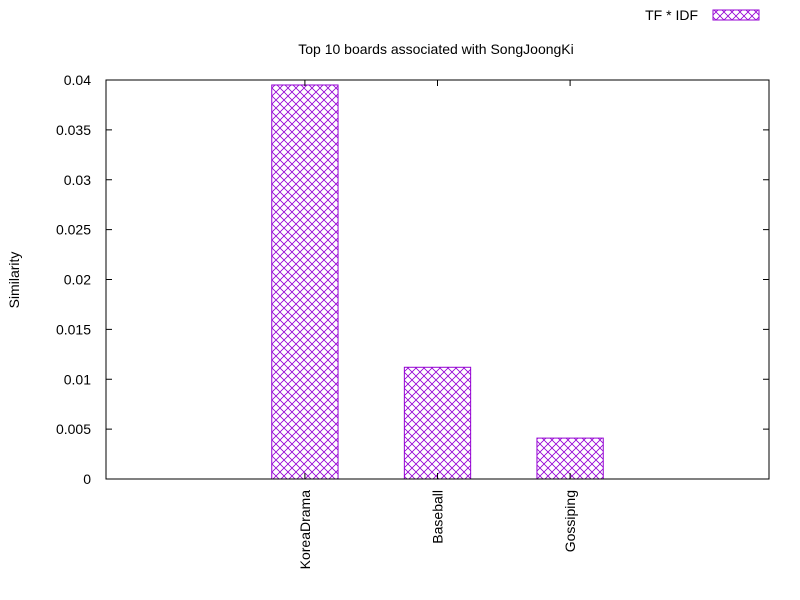 The height and width of the screenshot is (600, 800). Describe the element at coordinates (77, 180) in the screenshot. I see `y-tick-label: 0.03` at that location.